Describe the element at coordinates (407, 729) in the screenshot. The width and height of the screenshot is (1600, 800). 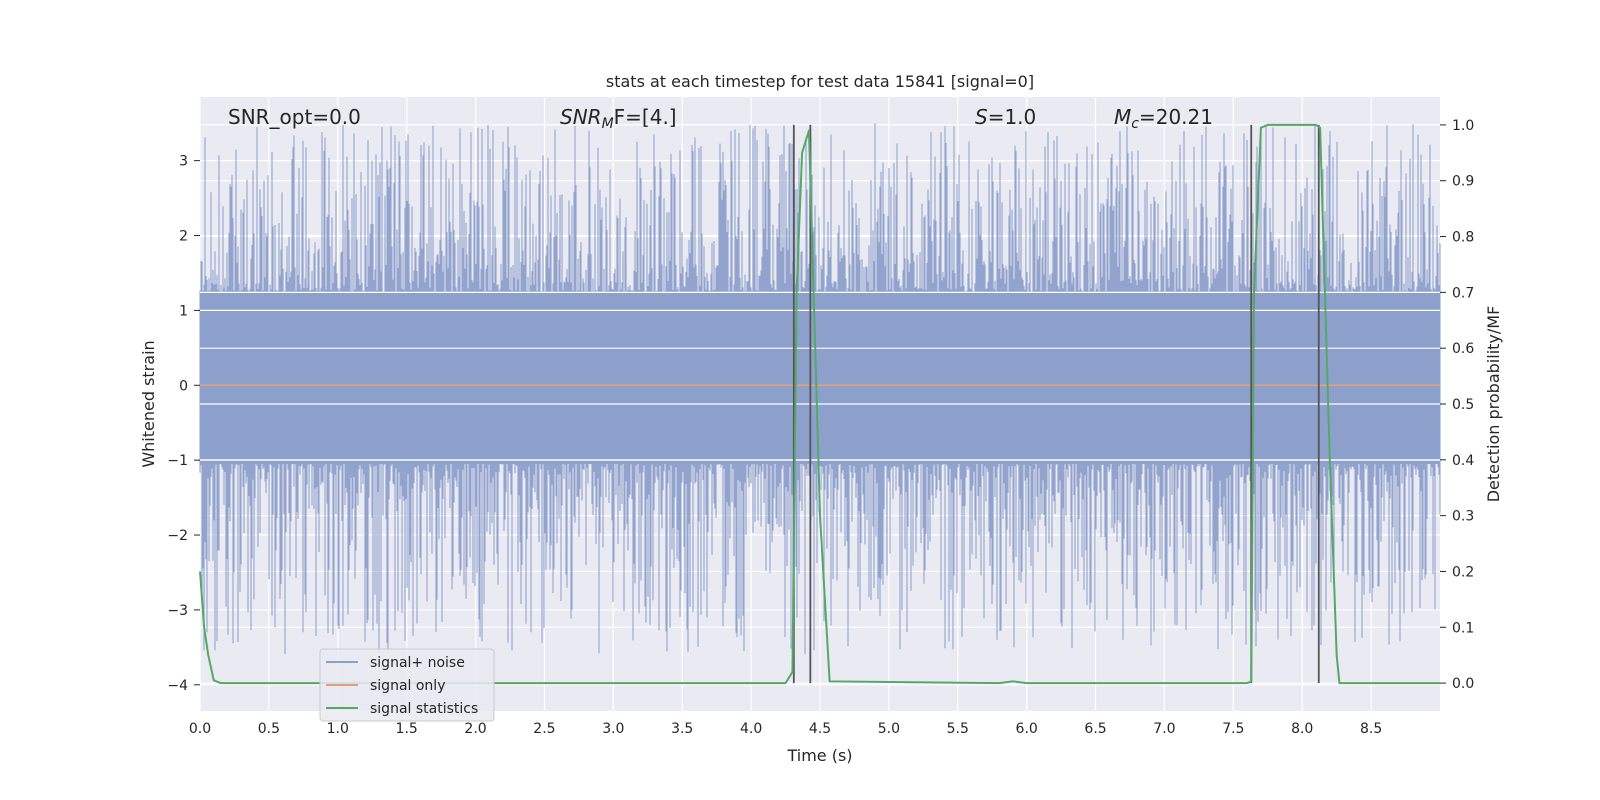
I see `x-tick-label: 1.5` at that location.